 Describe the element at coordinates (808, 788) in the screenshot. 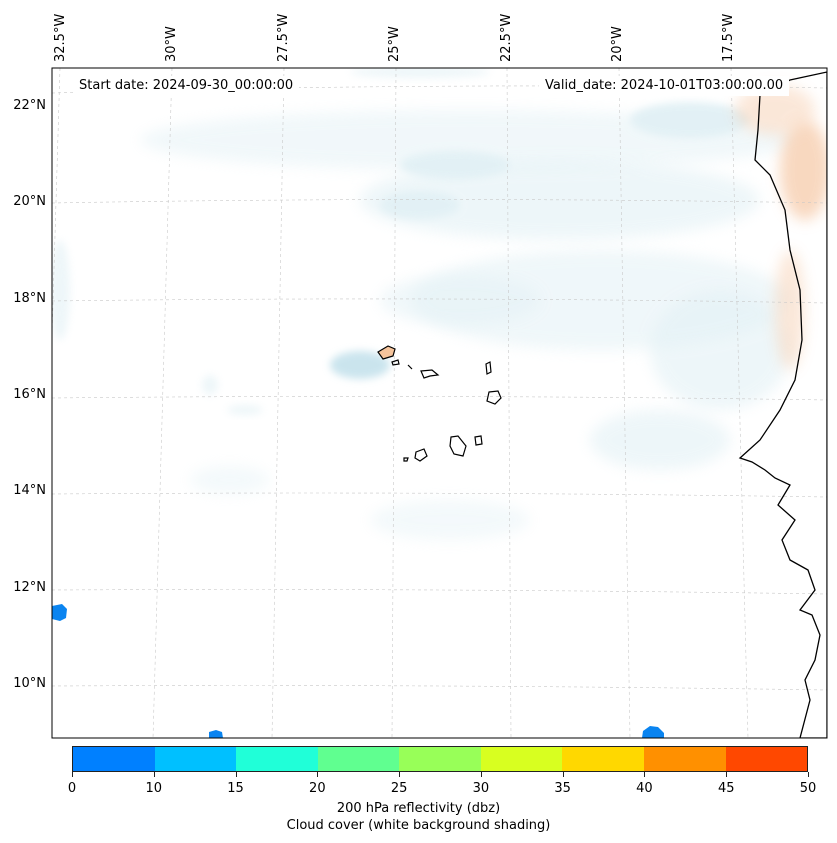

I see `colorbar-tick-label: 50` at that location.